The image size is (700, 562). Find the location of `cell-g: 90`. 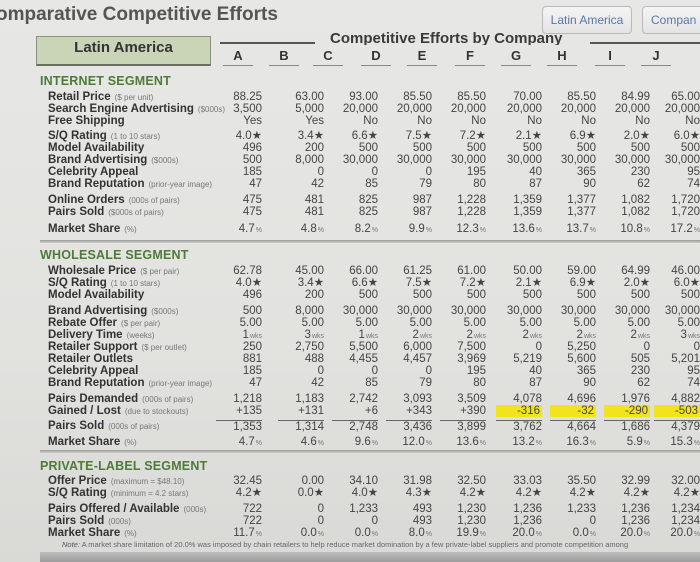

cell-g: 90 is located at coordinates (589, 383).